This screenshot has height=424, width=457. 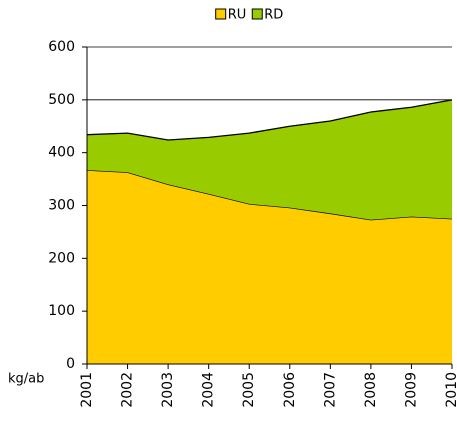 I want to click on x-tick-label: 2008, so click(x=371, y=390).